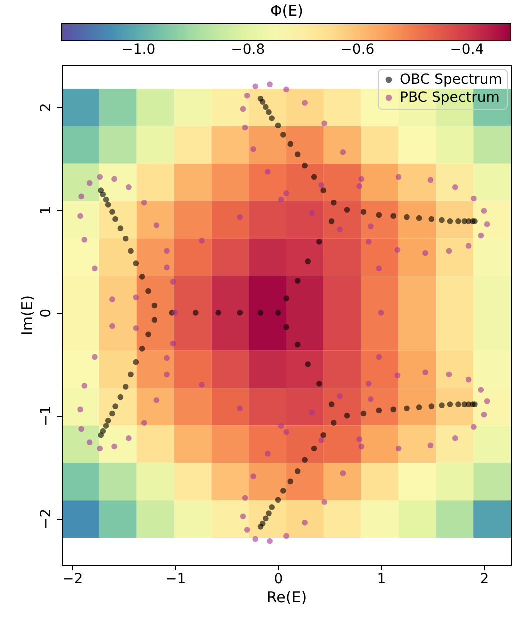 The image size is (514, 637). I want to click on y-tick-label: −1, so click(46, 416).